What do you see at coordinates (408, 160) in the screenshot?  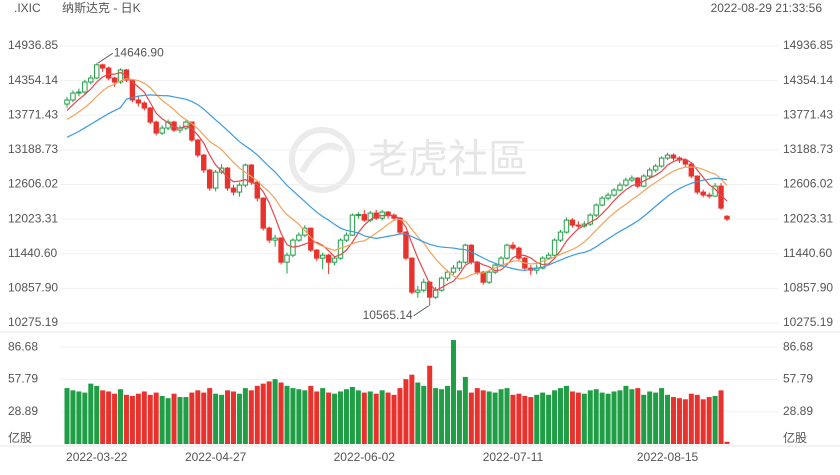 I see `watermark: 老虎社區` at bounding box center [408, 160].